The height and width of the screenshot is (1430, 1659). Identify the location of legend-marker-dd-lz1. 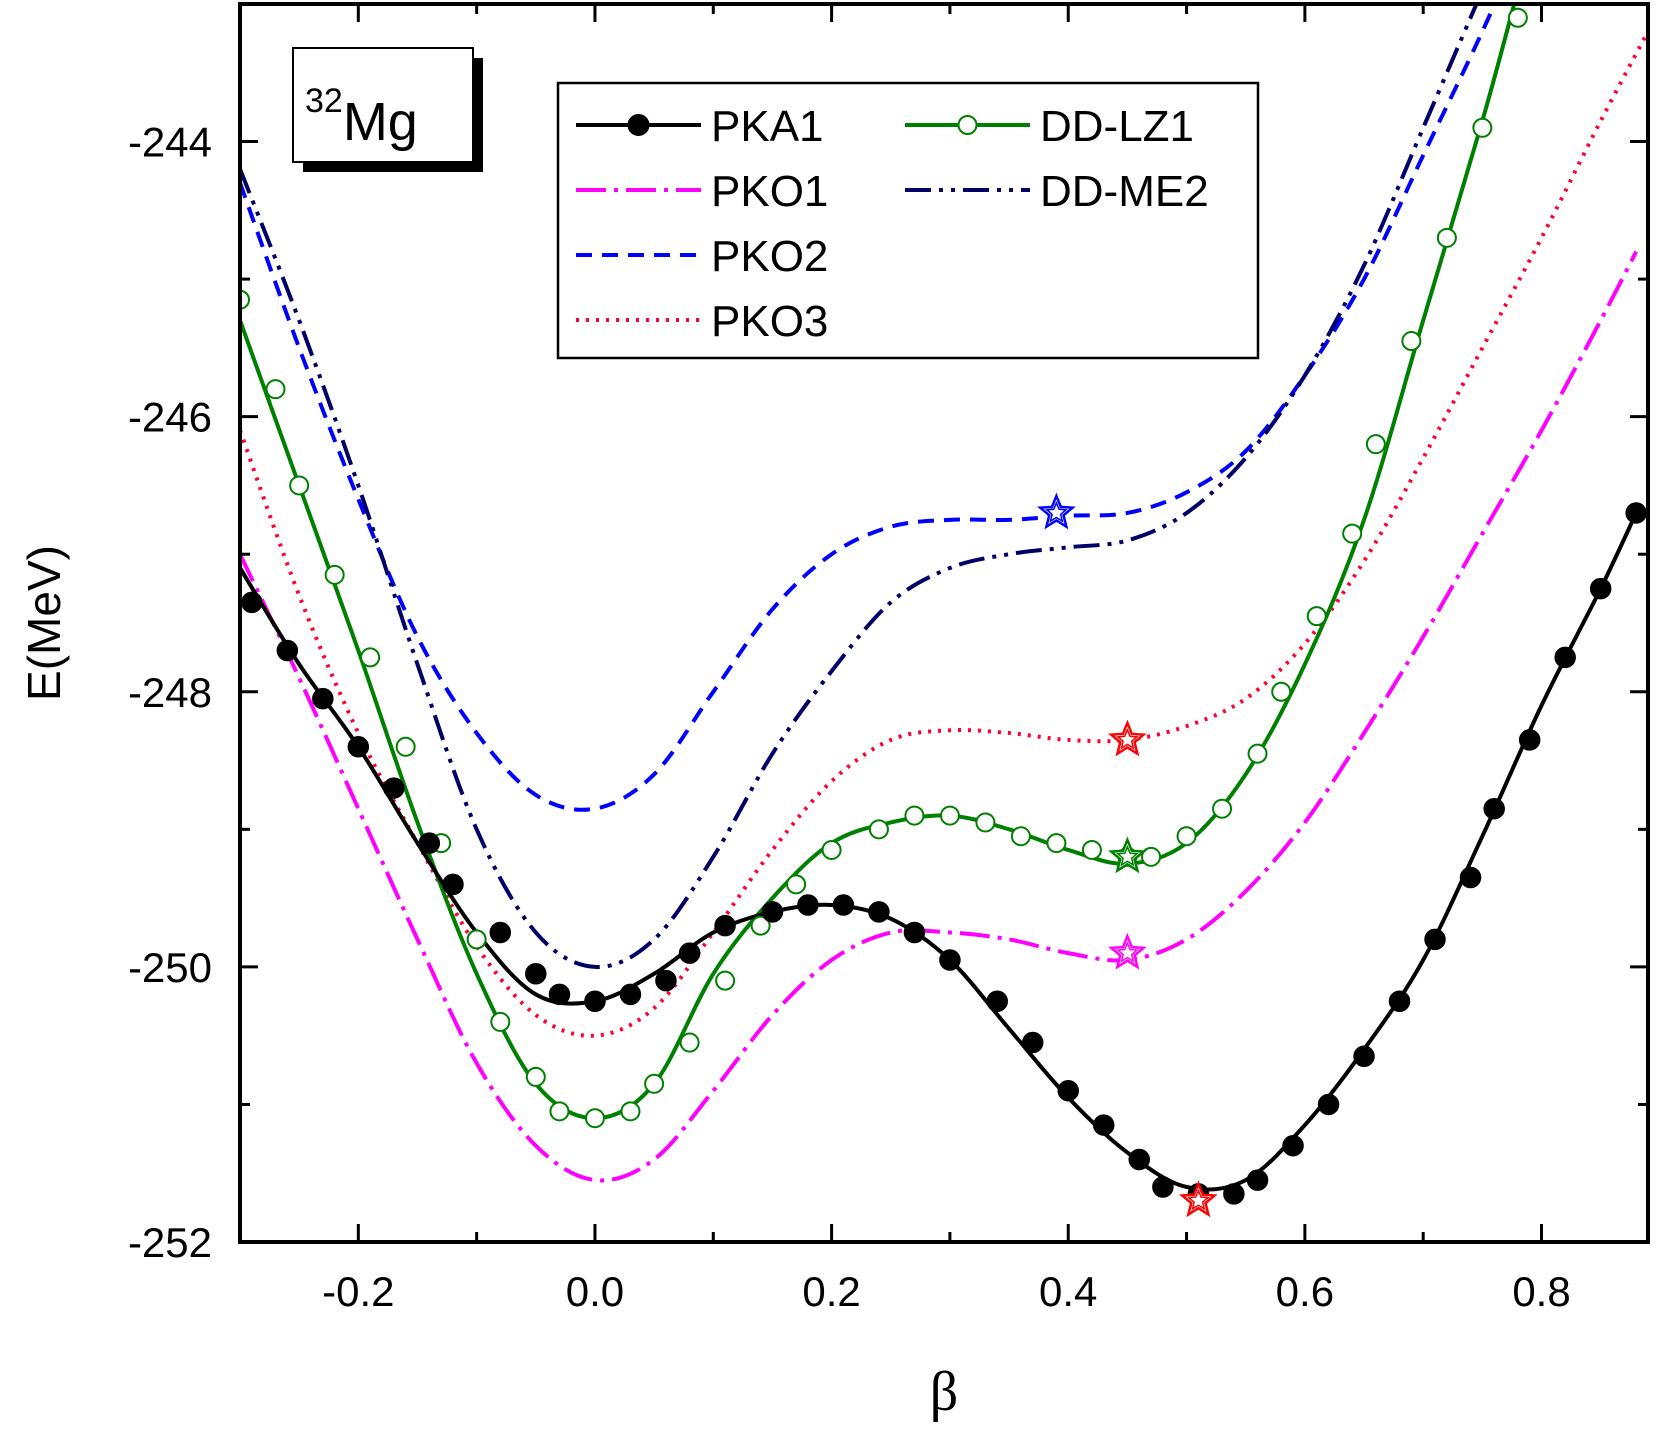
(967, 125).